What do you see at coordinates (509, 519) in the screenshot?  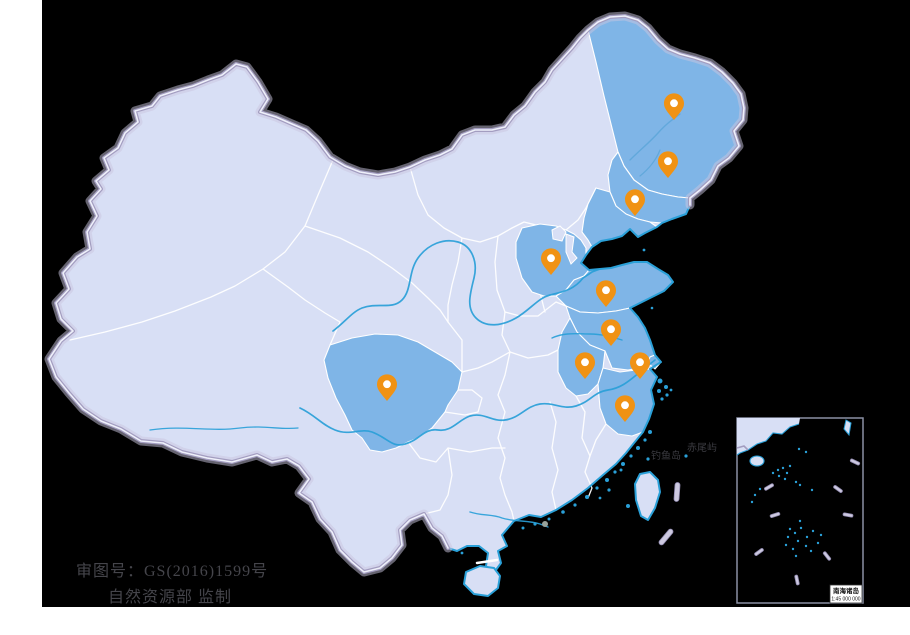 I see `pearl-river` at bounding box center [509, 519].